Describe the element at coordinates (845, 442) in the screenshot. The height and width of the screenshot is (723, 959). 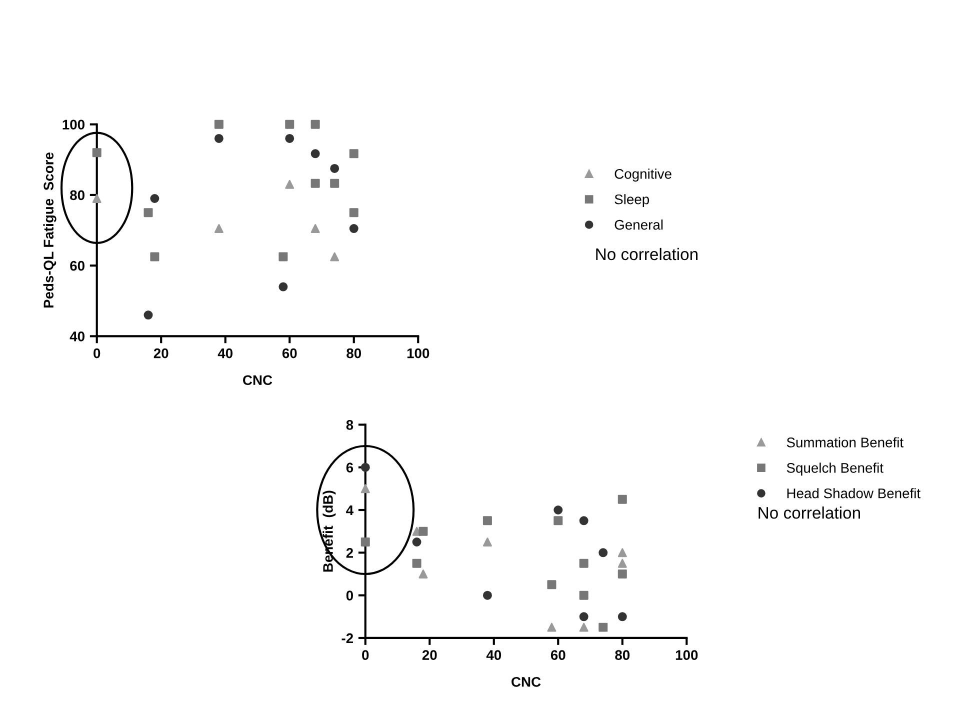
I see `legend-label: Summation Benefit` at that location.